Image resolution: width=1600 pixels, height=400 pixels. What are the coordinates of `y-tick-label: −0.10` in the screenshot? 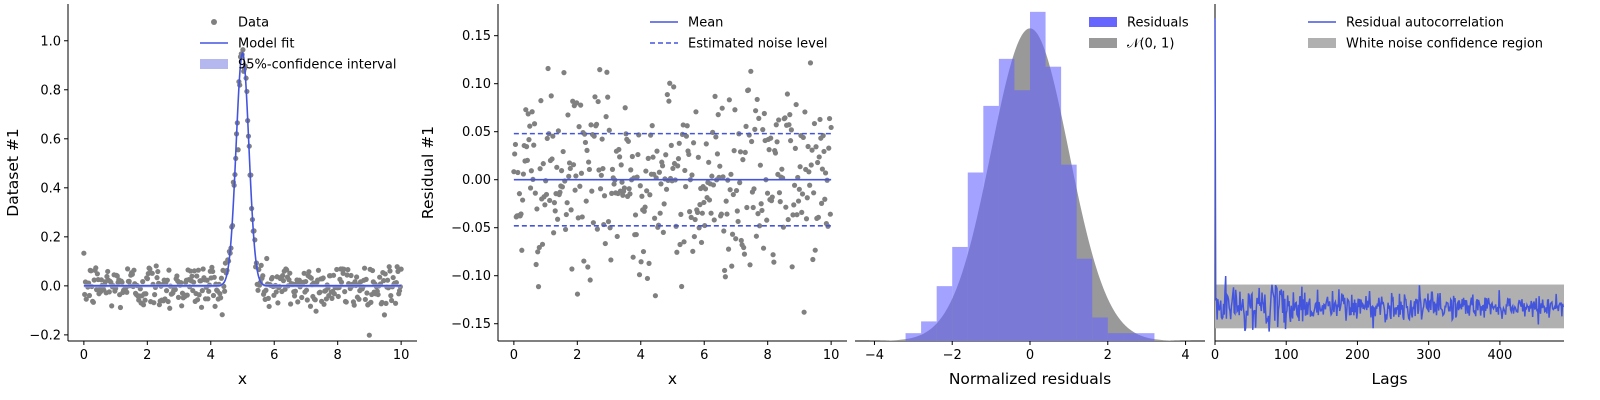 It's located at (471, 276).